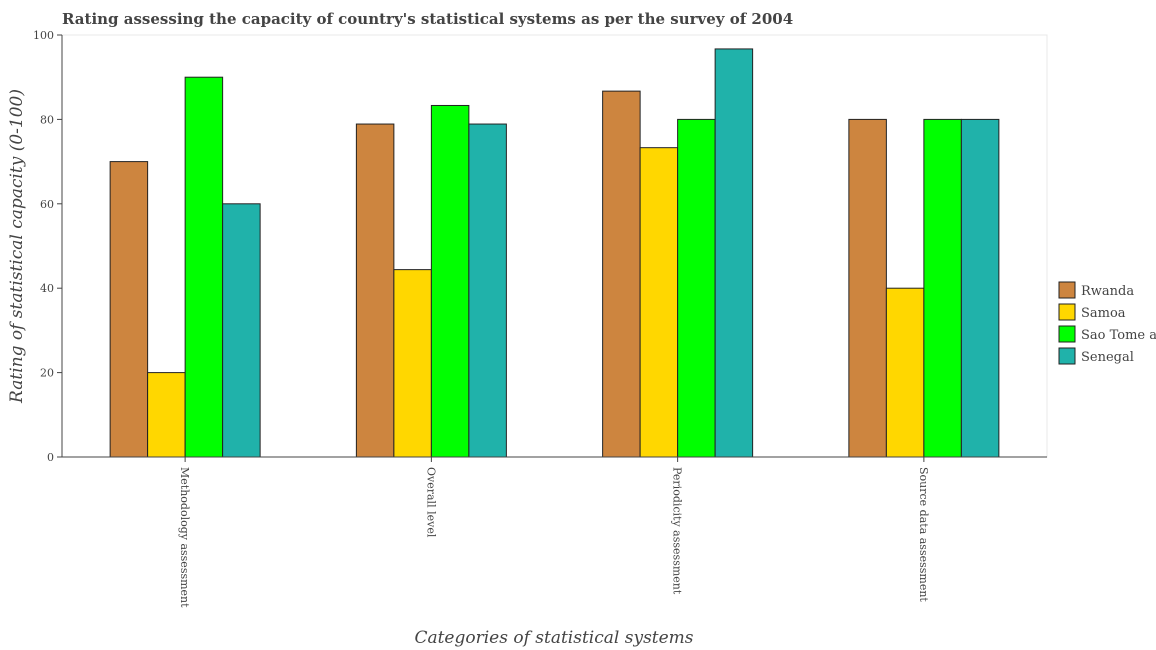  I want to click on legend-label: Samoa, so click(1103, 313).